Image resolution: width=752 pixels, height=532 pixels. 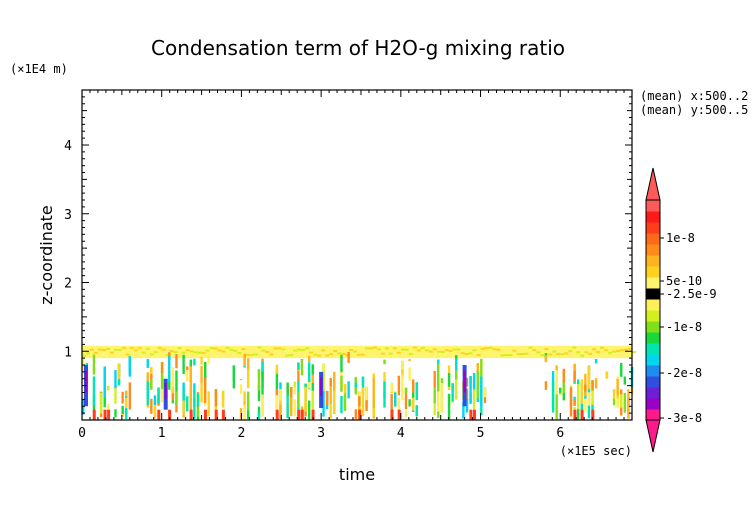 I want to click on colorbar-lower-extend, so click(x=653, y=436).